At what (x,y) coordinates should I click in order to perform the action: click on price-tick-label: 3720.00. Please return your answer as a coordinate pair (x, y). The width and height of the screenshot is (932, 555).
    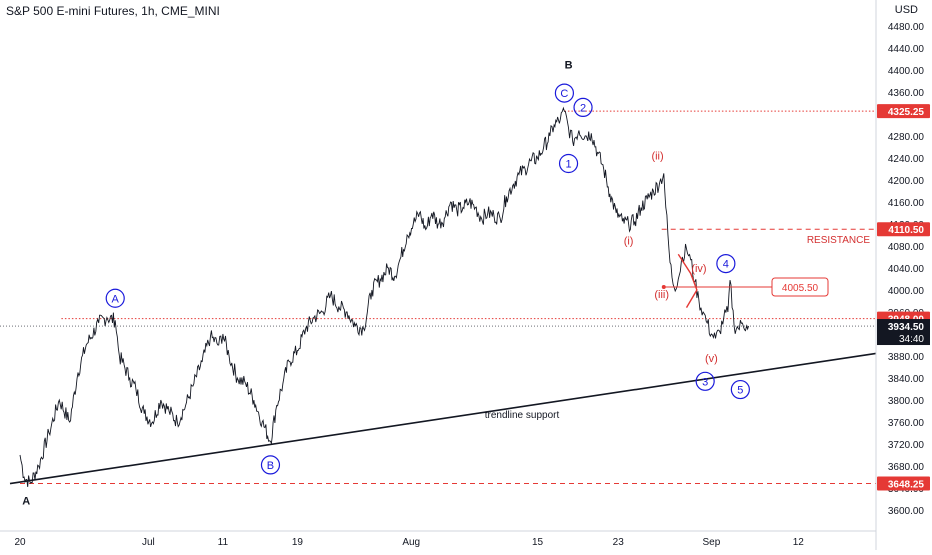
    Looking at the image, I should click on (906, 445).